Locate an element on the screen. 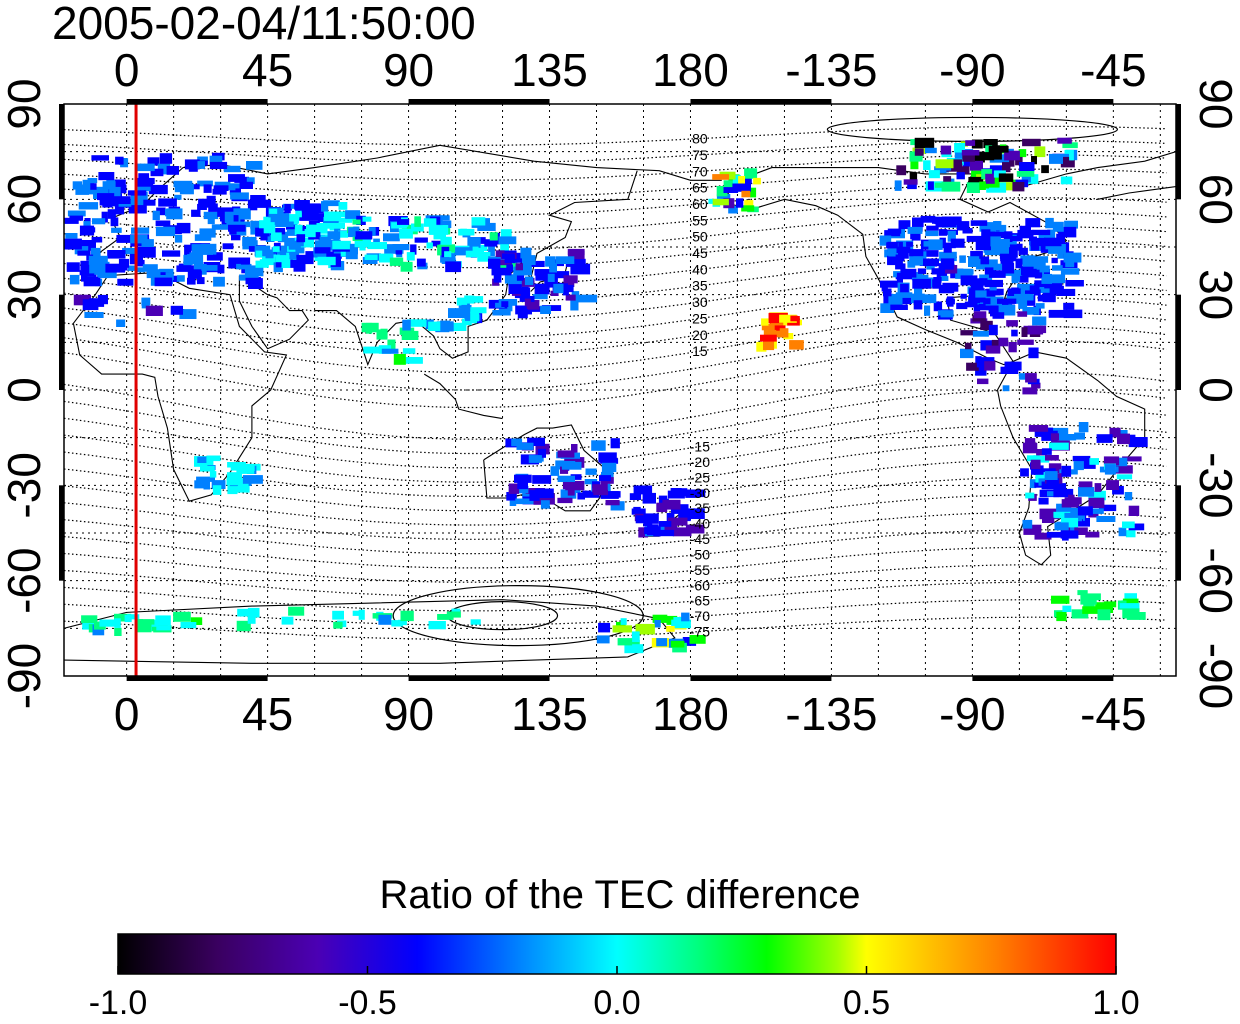  x-tick-label-bottom: 90 is located at coordinates (408, 714).